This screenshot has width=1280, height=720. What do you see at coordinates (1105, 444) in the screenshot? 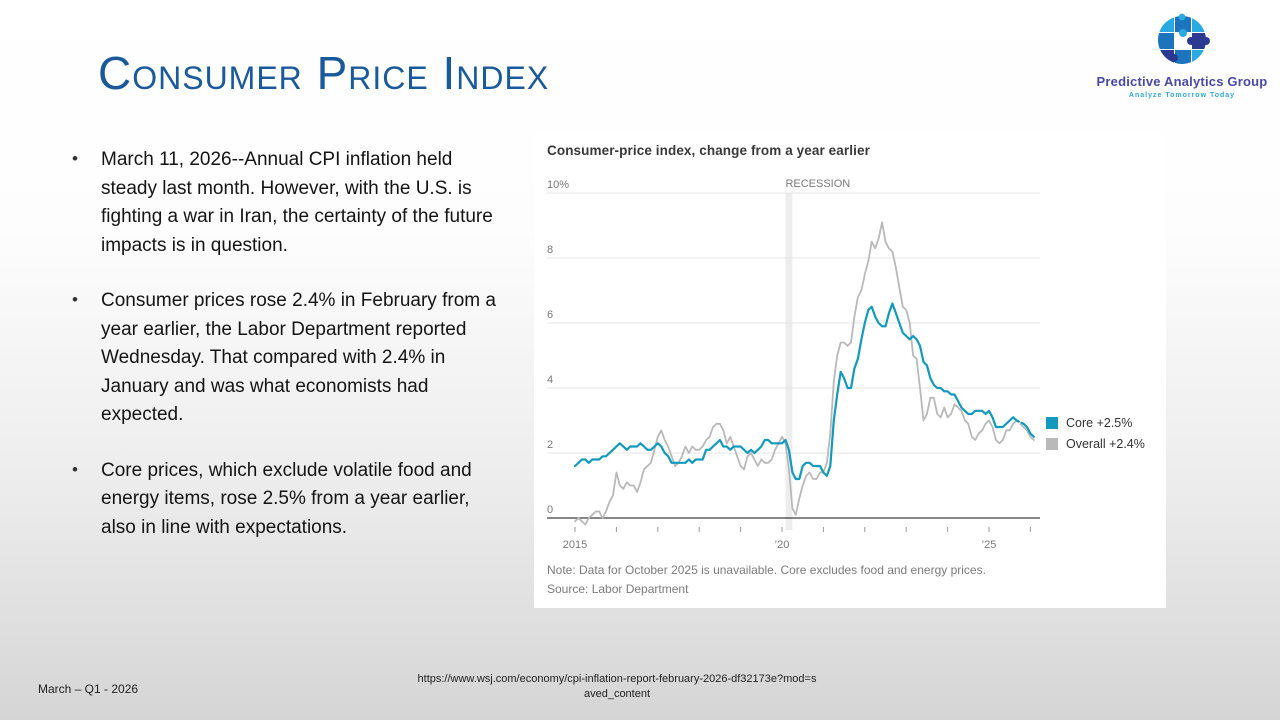
I see `overall-legend-label: Overall +2.4%` at bounding box center [1105, 444].